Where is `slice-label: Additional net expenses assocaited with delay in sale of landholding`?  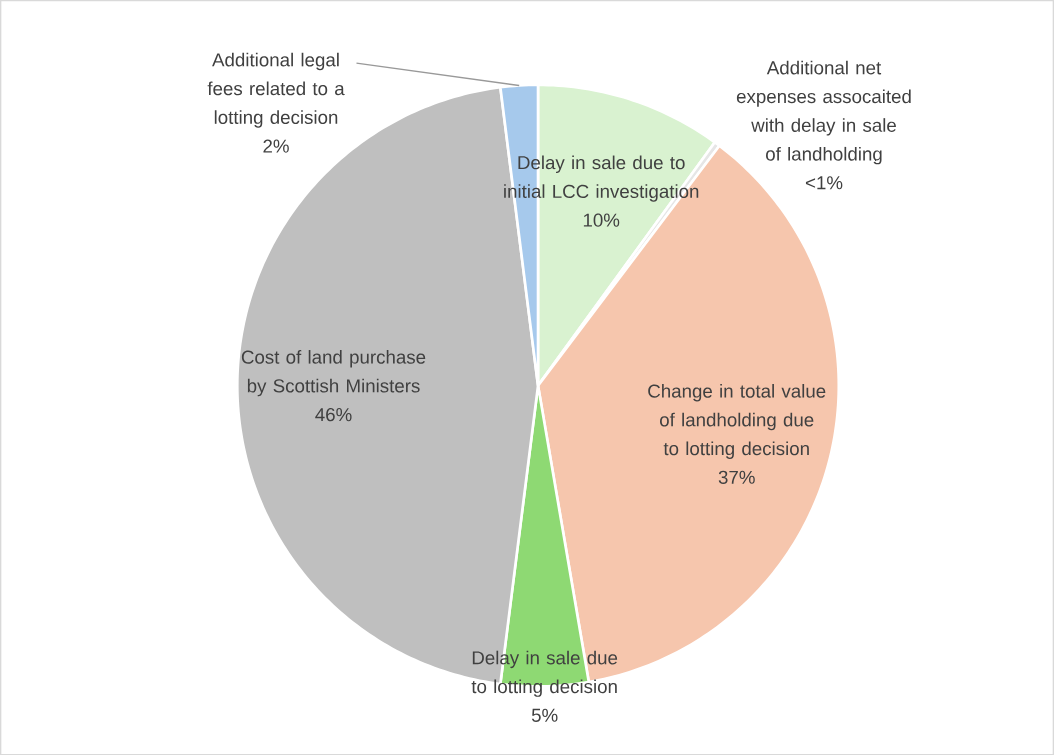 slice-label: Additional net expenses assocaited with delay in sale of landholding is located at coordinates (823, 112).